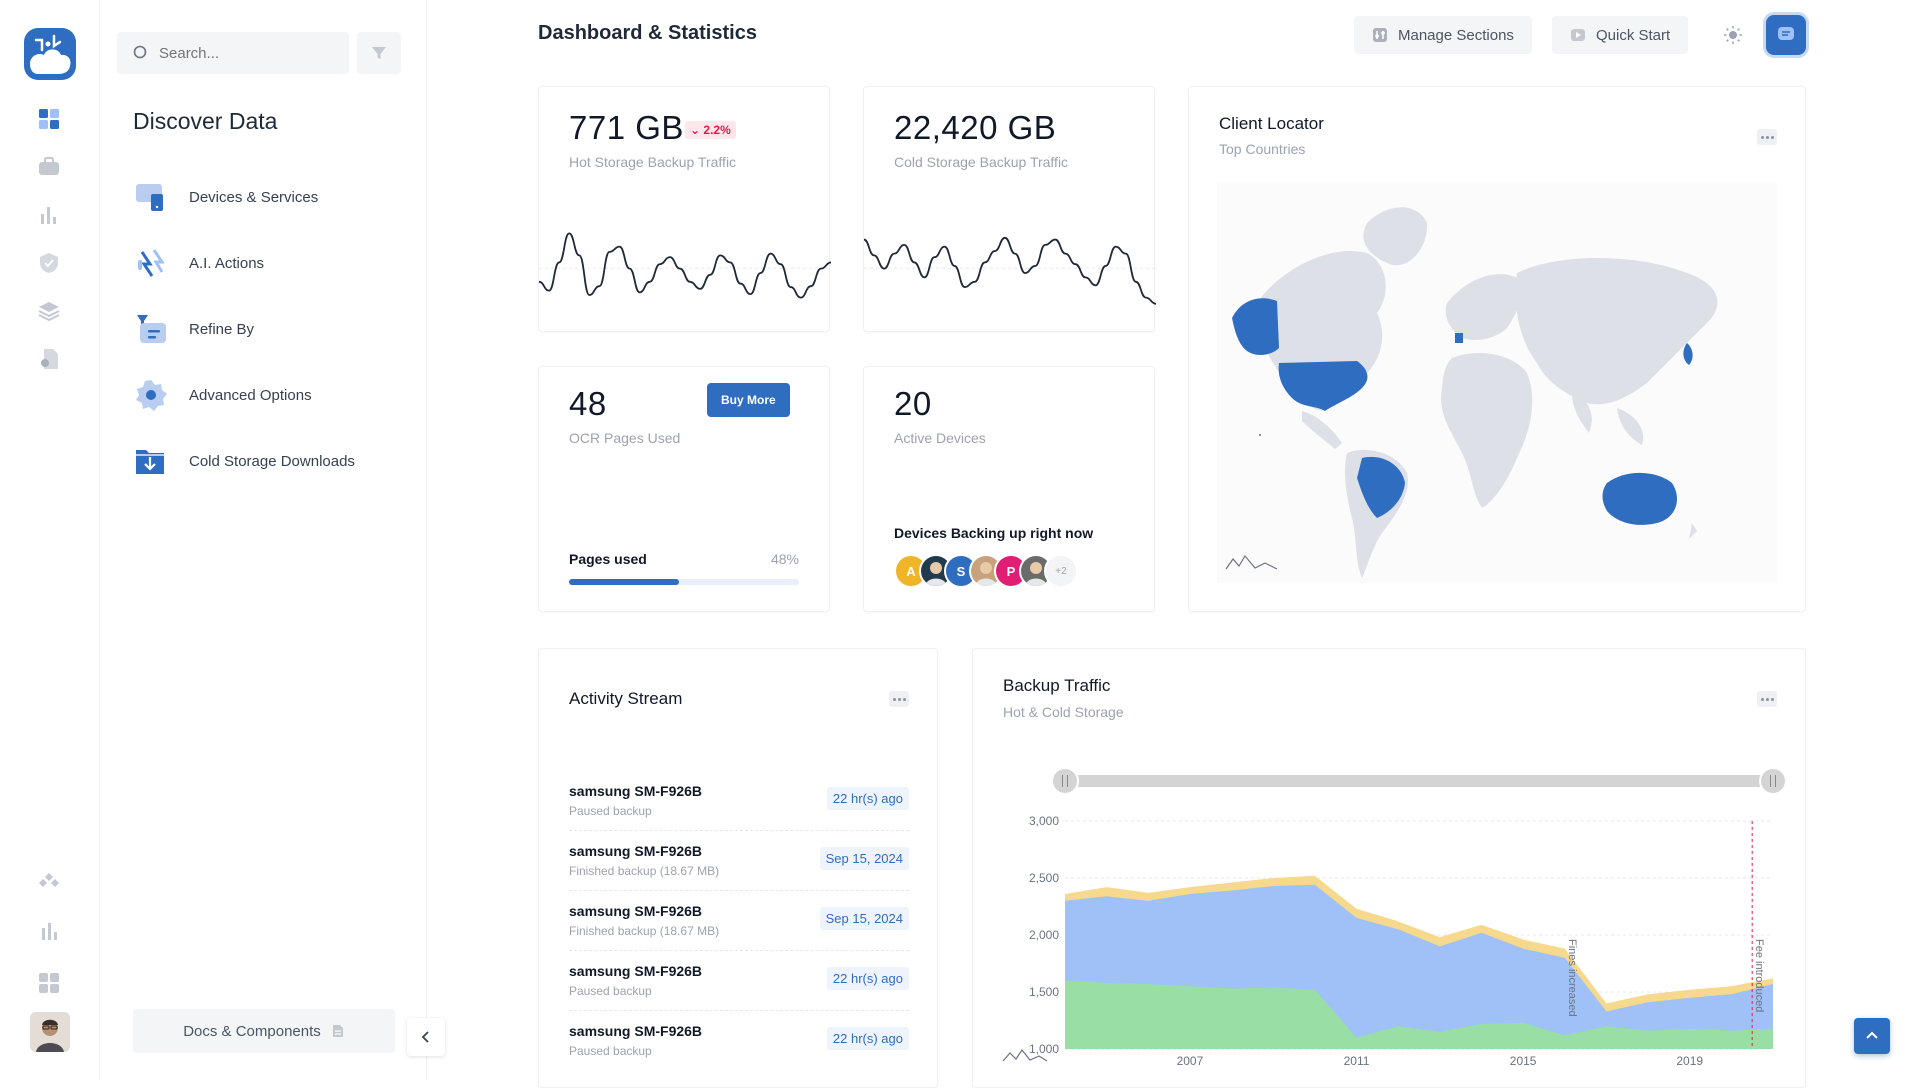 This screenshot has width=1920, height=1088. What do you see at coordinates (140, 52) in the screenshot?
I see `search-icon` at bounding box center [140, 52].